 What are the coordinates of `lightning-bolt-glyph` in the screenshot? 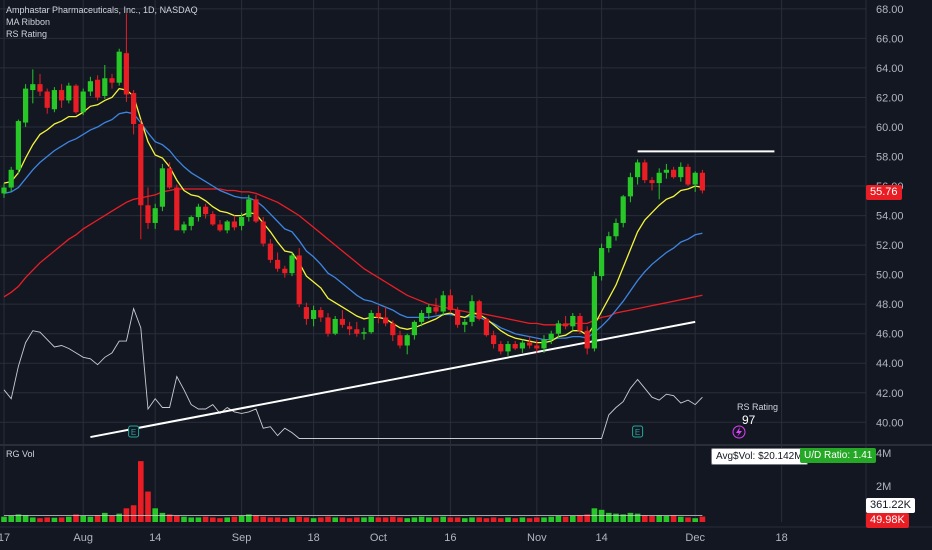 It's located at (739, 432).